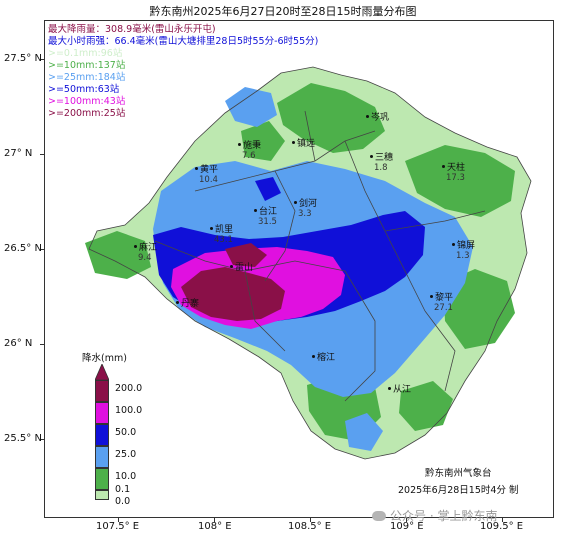 The height and width of the screenshot is (537, 566). What do you see at coordinates (85, 53) in the screenshot?
I see `station-count-line: >=0.1mm:96站` at bounding box center [85, 53].